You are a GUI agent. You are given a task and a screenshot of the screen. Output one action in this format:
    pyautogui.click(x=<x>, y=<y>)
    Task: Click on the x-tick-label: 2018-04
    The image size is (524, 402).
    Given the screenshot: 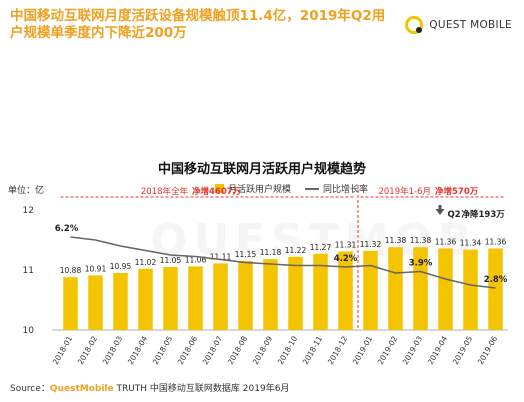 What is the action you would take?
    pyautogui.click(x=138, y=350)
    